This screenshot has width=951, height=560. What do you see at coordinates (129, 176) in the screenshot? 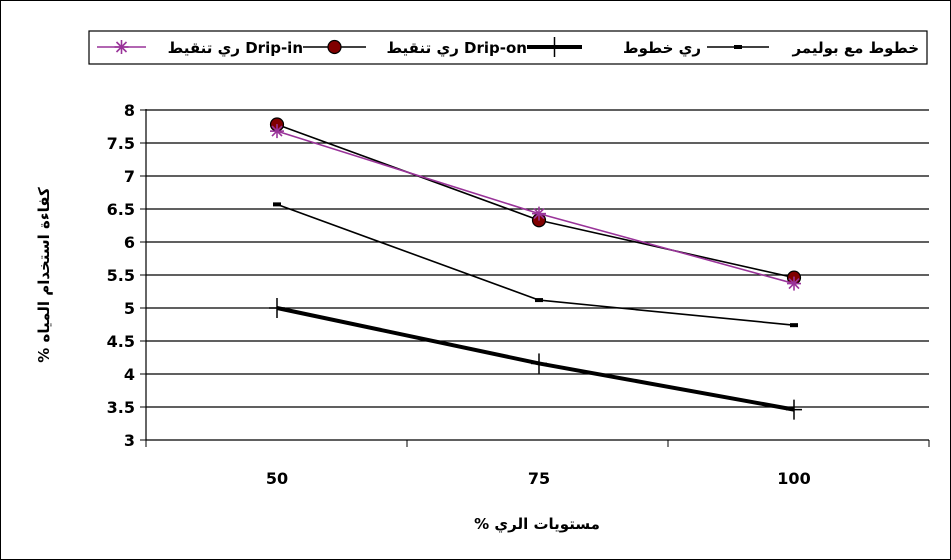
I see `y-tick-label: 7` at bounding box center [129, 176].